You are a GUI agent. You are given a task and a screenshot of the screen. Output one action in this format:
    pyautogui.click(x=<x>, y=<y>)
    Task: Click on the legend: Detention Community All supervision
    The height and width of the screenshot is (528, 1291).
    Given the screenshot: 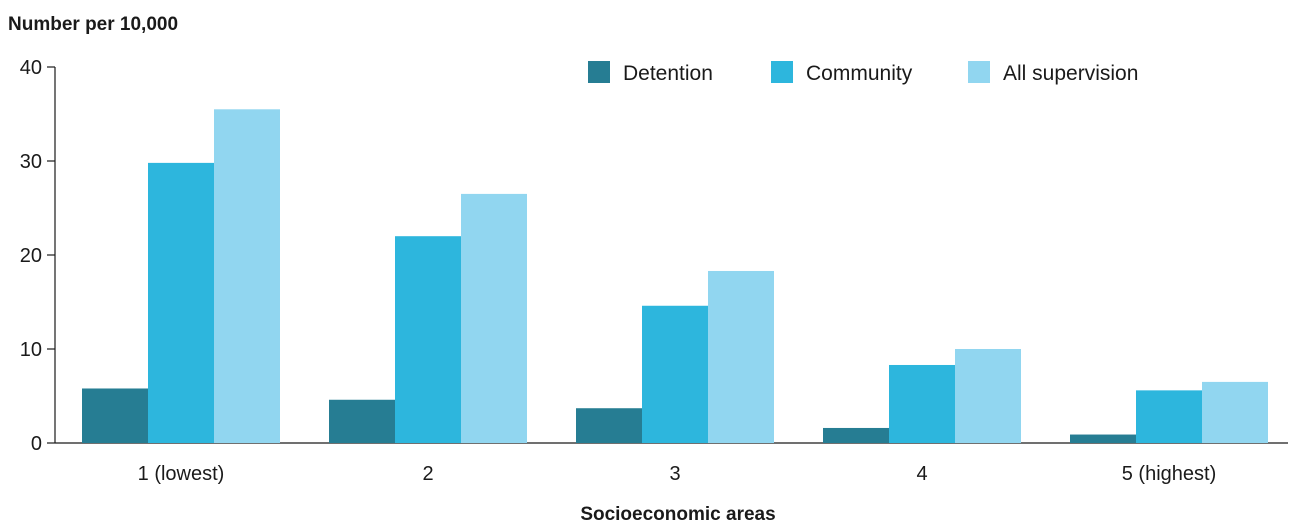 What is the action you would take?
    pyautogui.click(x=863, y=73)
    